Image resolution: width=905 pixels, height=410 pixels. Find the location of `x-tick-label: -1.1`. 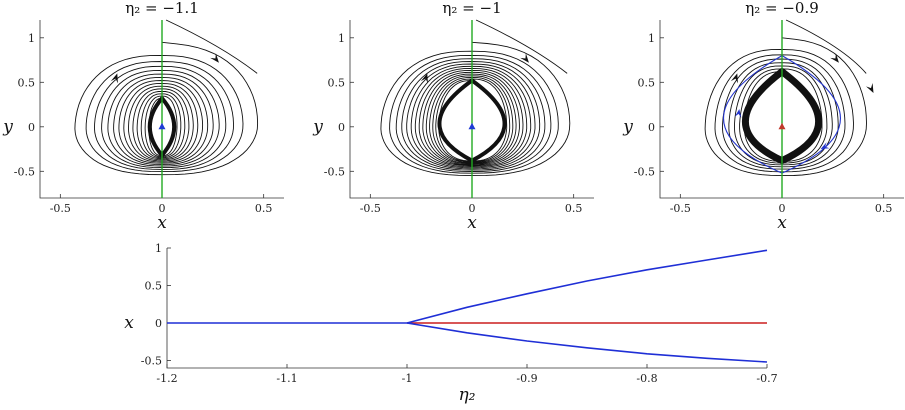

x-tick-label: -1.1 is located at coordinates (286, 378).